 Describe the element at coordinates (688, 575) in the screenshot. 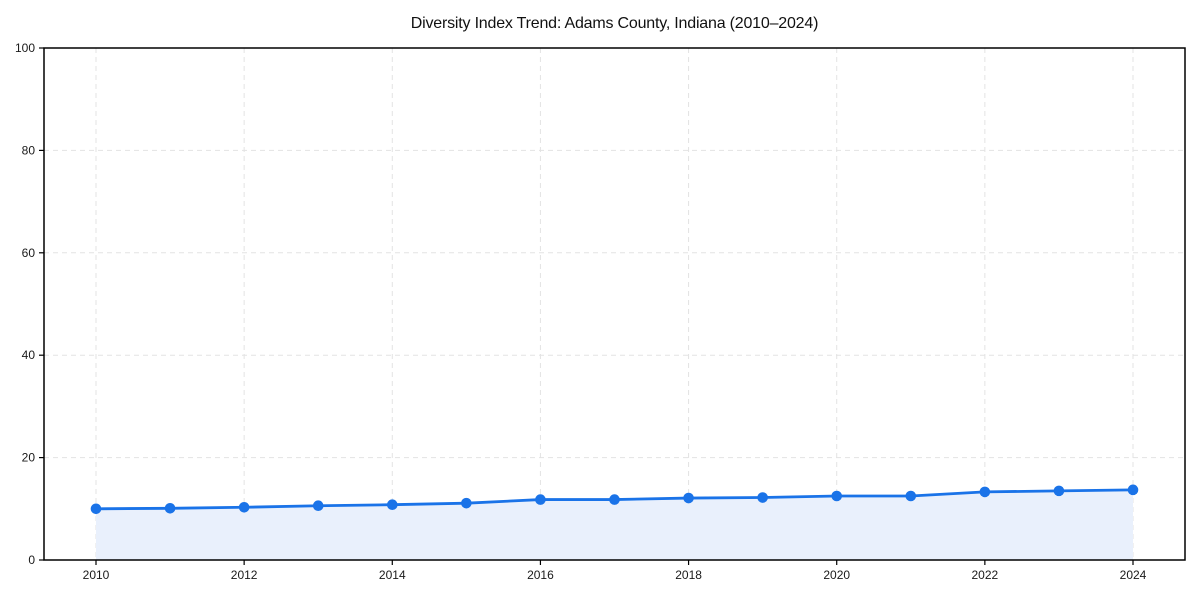

I see `x-tick-label-2018: 2018` at that location.